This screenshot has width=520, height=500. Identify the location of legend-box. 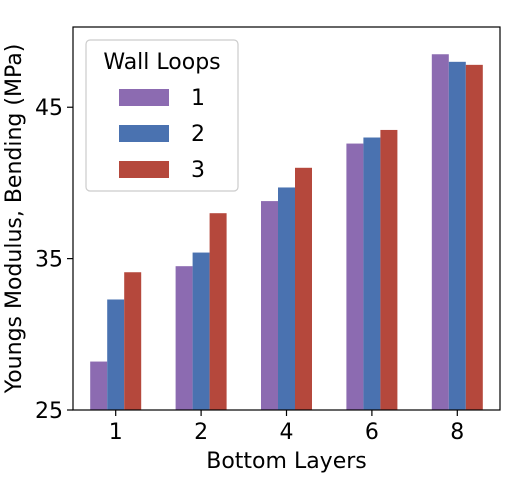
(162, 115).